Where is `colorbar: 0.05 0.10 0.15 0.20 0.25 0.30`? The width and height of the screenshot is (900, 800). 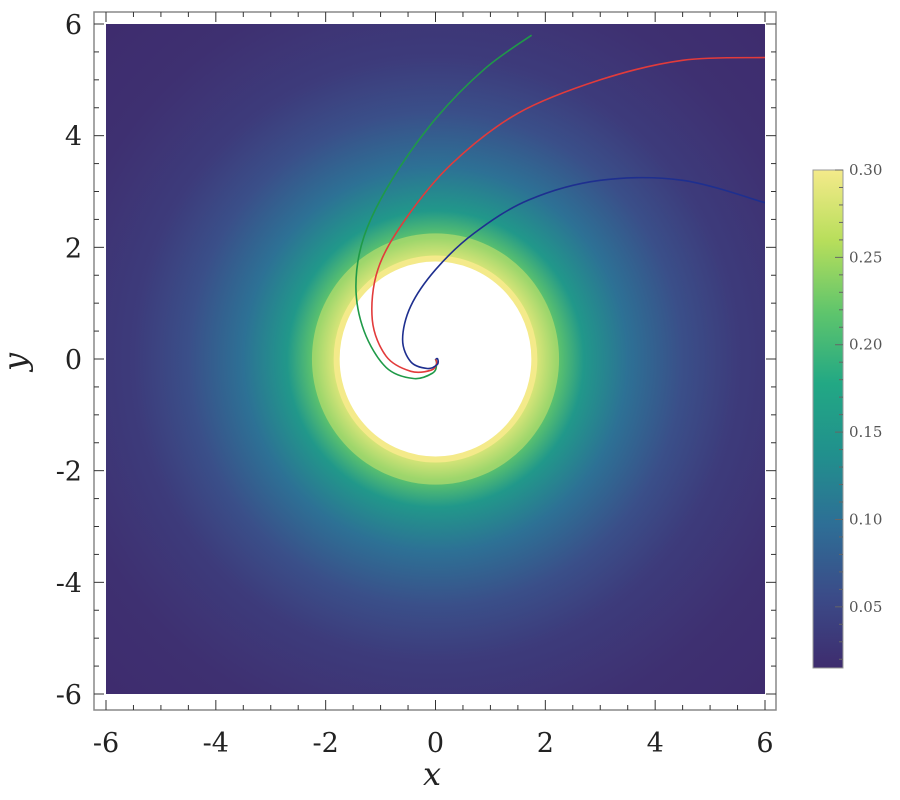
colorbar: 0.05 0.10 0.15 0.20 0.25 0.30 is located at coordinates (847, 415).